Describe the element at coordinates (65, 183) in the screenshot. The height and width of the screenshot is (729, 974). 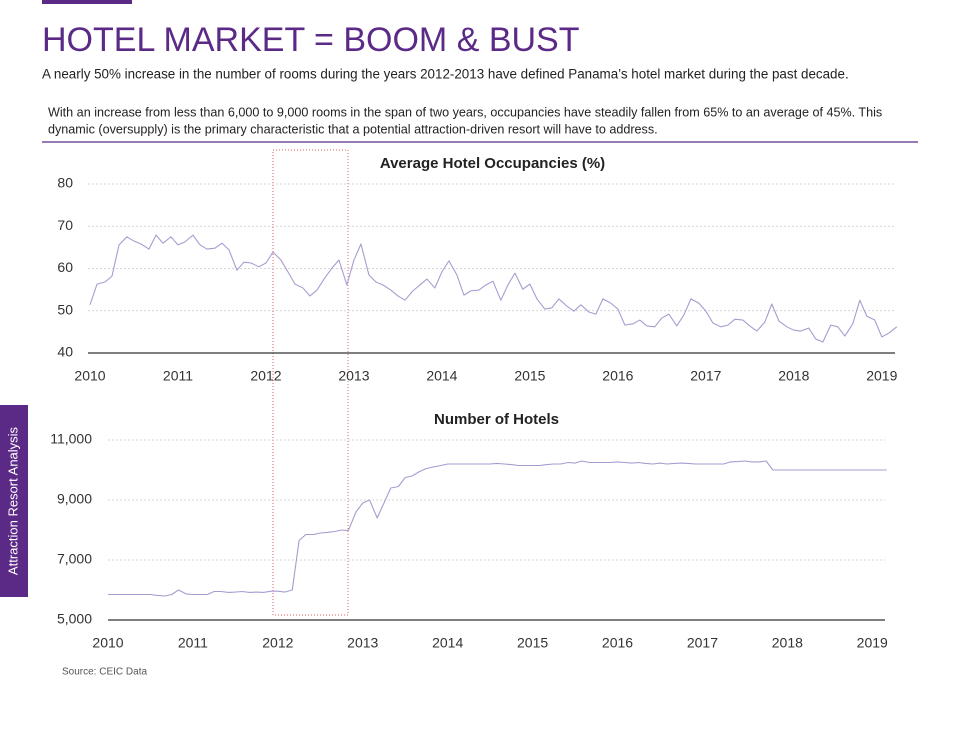
I see `y-tick-label: 80` at that location.